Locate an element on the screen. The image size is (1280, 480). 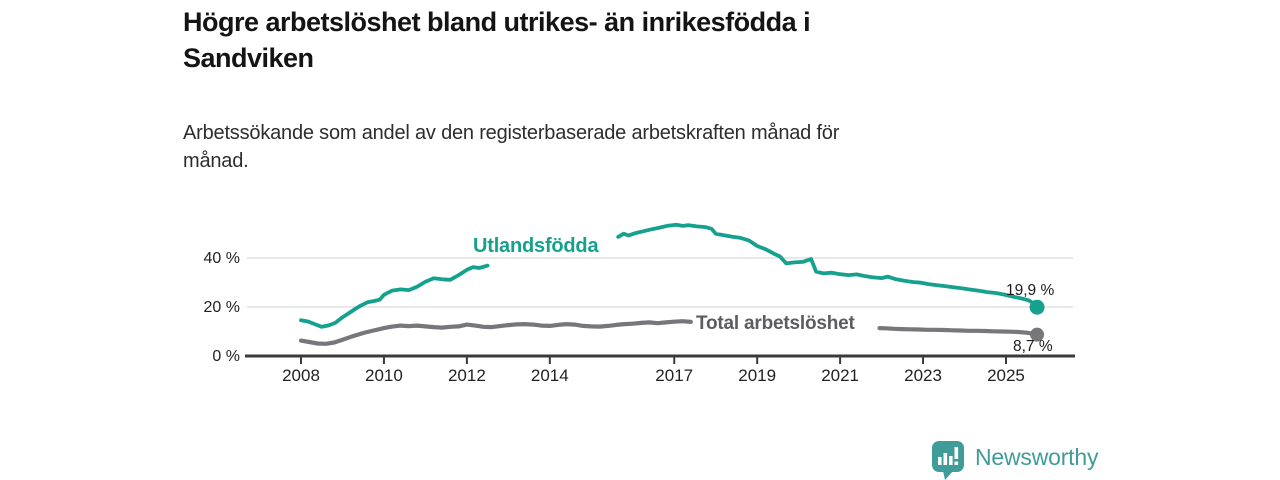
y-axis-label-20: 20 % is located at coordinates (221, 307).